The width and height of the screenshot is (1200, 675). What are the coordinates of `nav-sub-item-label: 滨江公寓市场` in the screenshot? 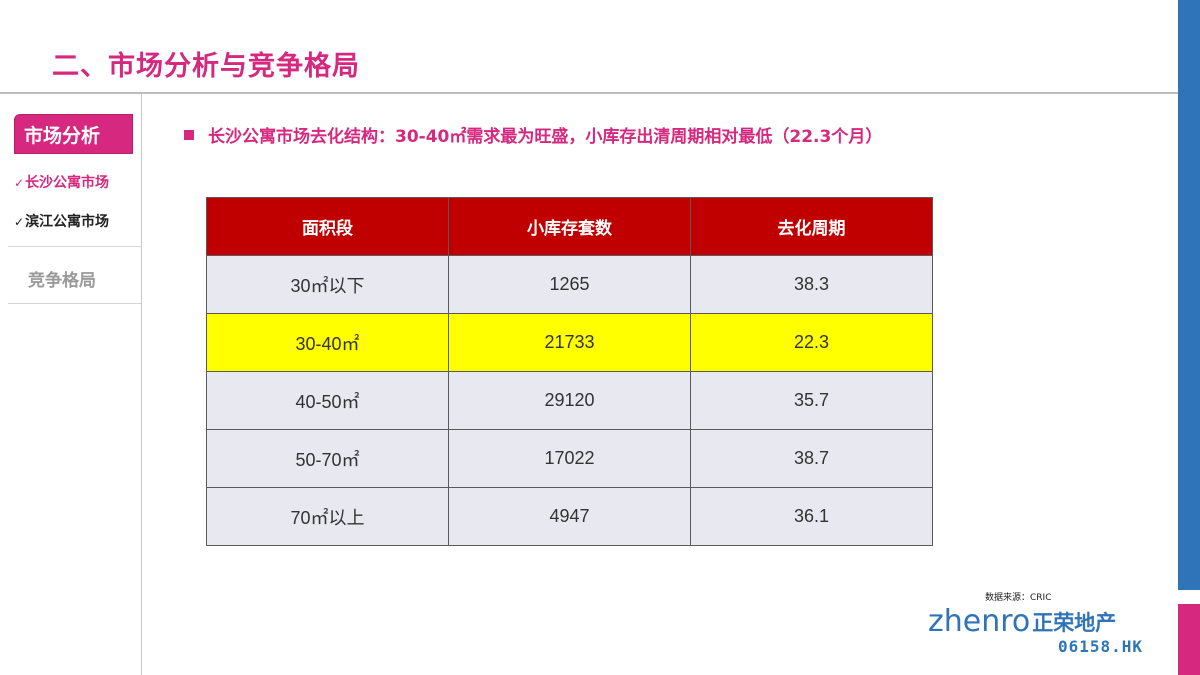 It's located at (67, 222).